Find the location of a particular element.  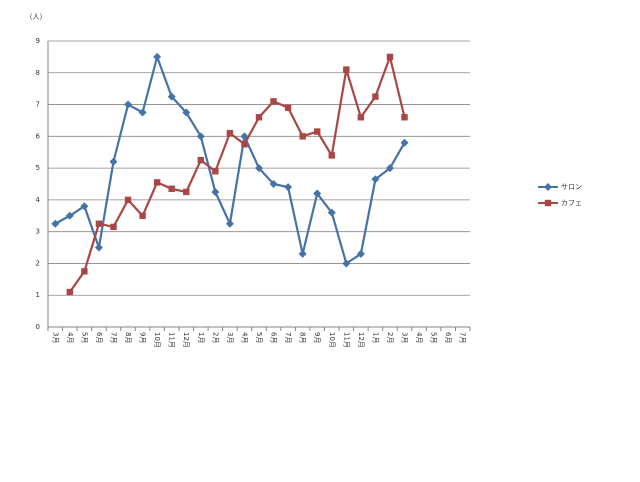

y-tick-label: 9 is located at coordinates (38, 41).